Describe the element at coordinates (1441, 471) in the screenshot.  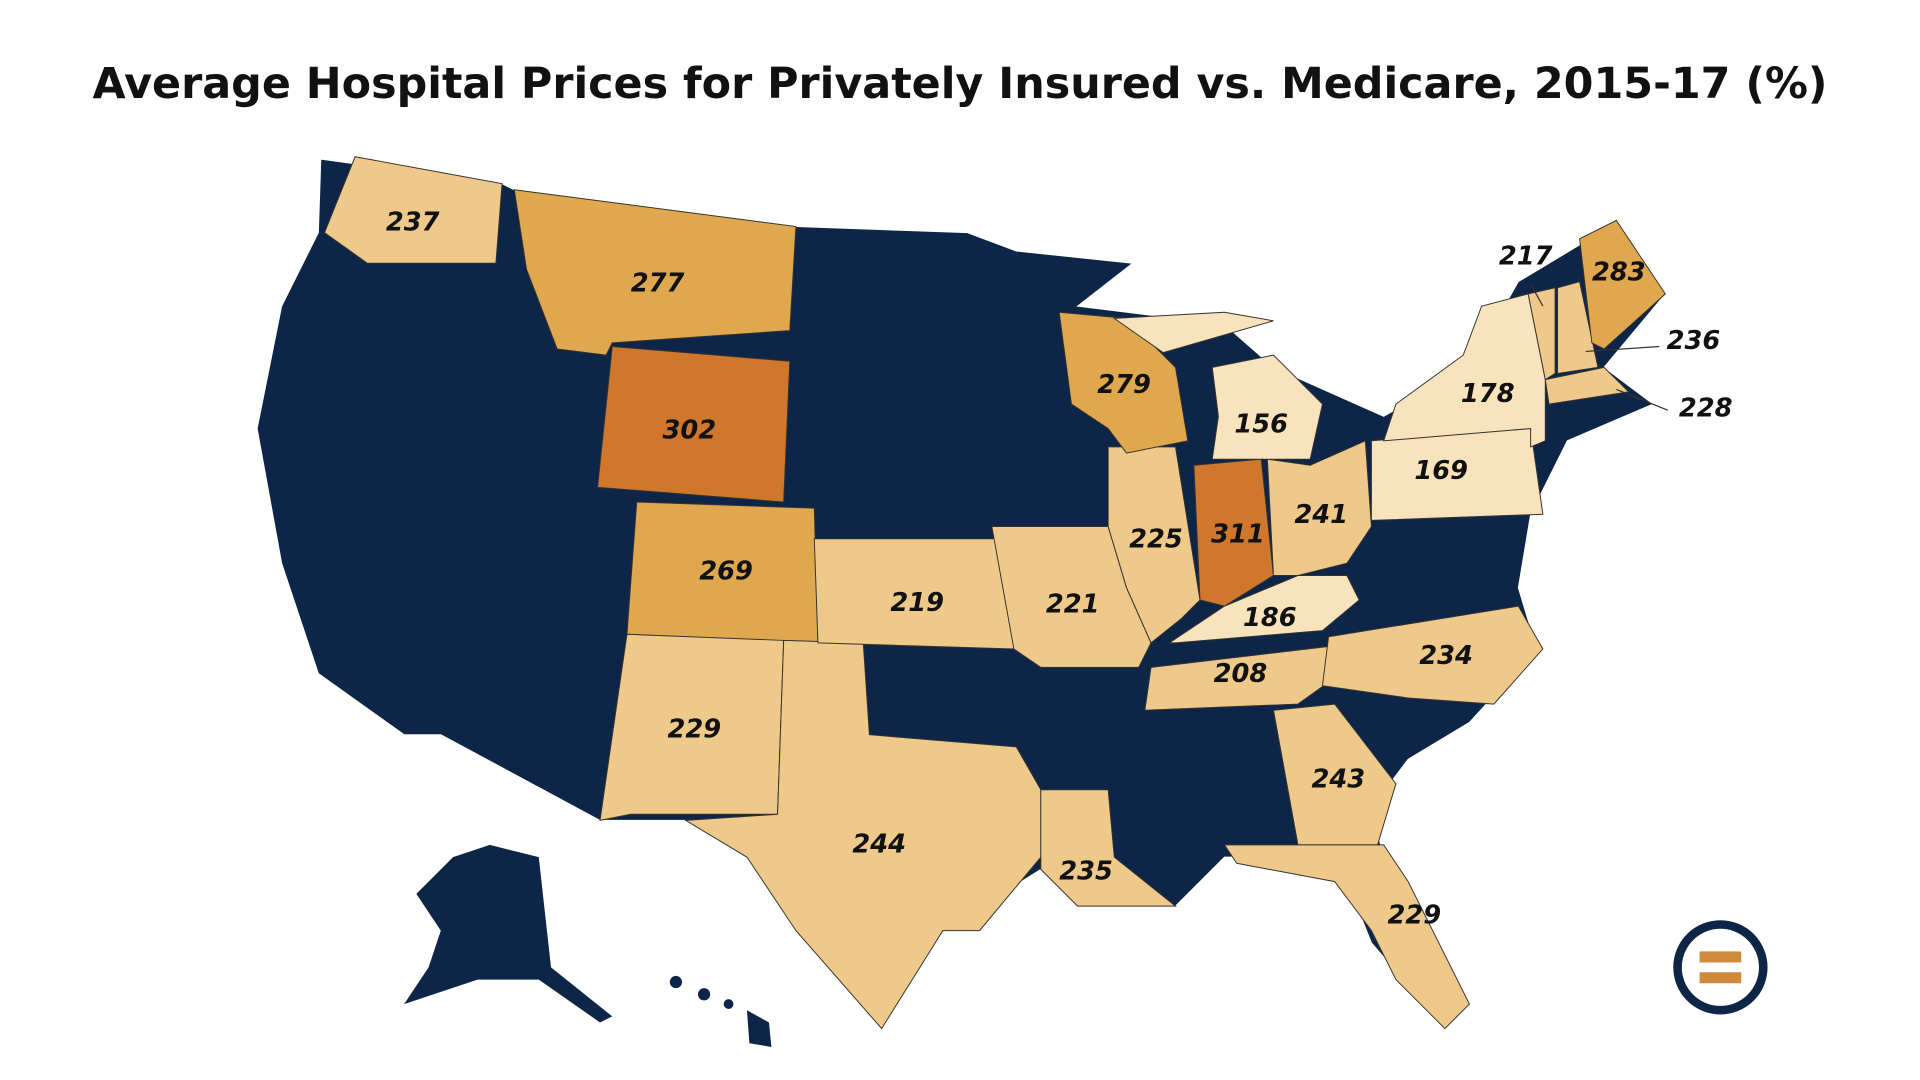
I see `state-value-label: 169` at that location.